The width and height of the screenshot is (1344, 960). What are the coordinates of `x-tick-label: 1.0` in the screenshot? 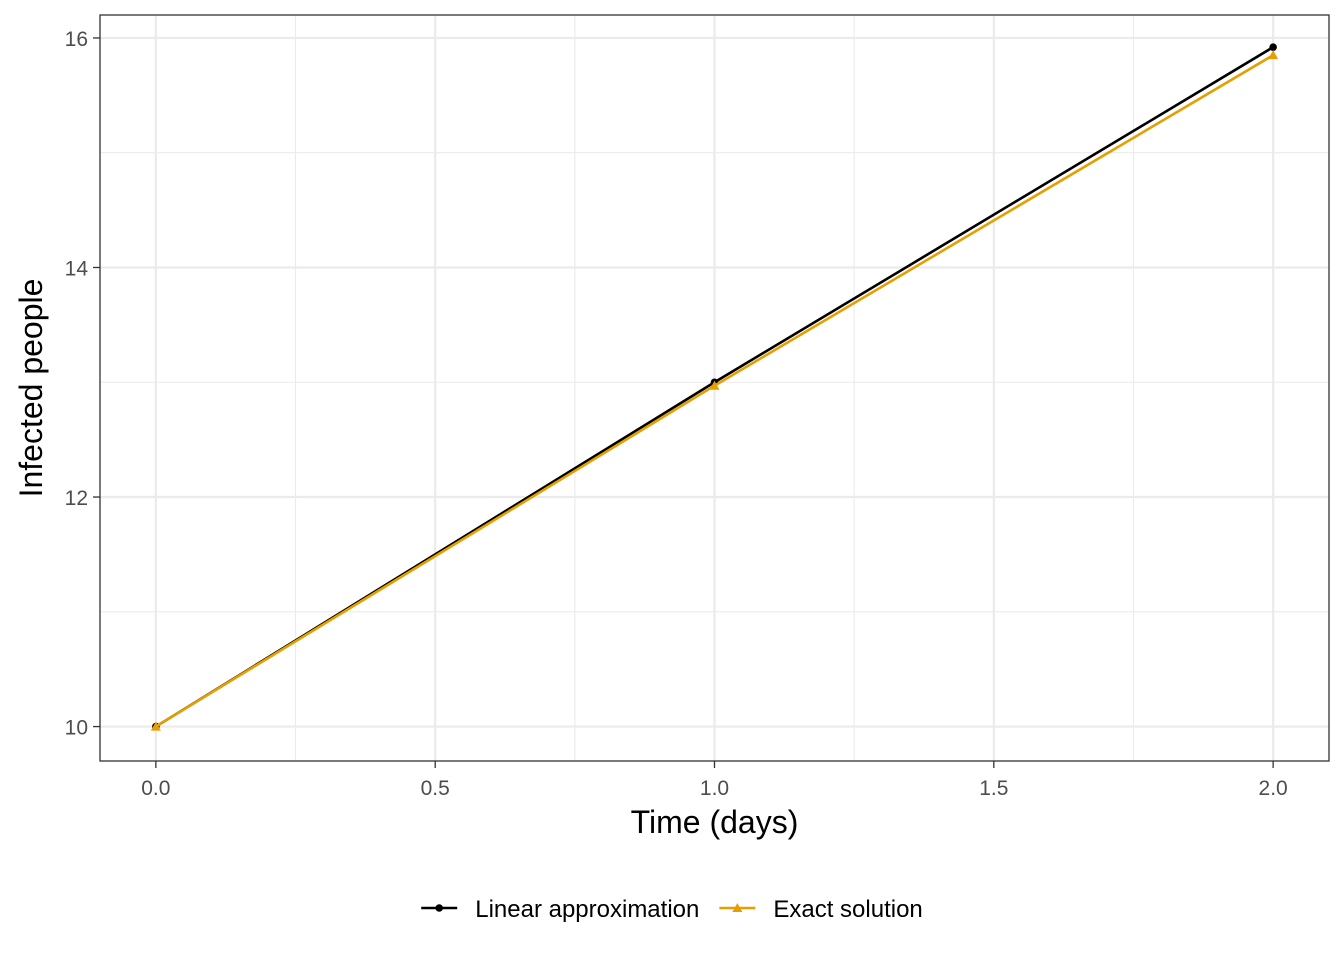 It's located at (714, 788).